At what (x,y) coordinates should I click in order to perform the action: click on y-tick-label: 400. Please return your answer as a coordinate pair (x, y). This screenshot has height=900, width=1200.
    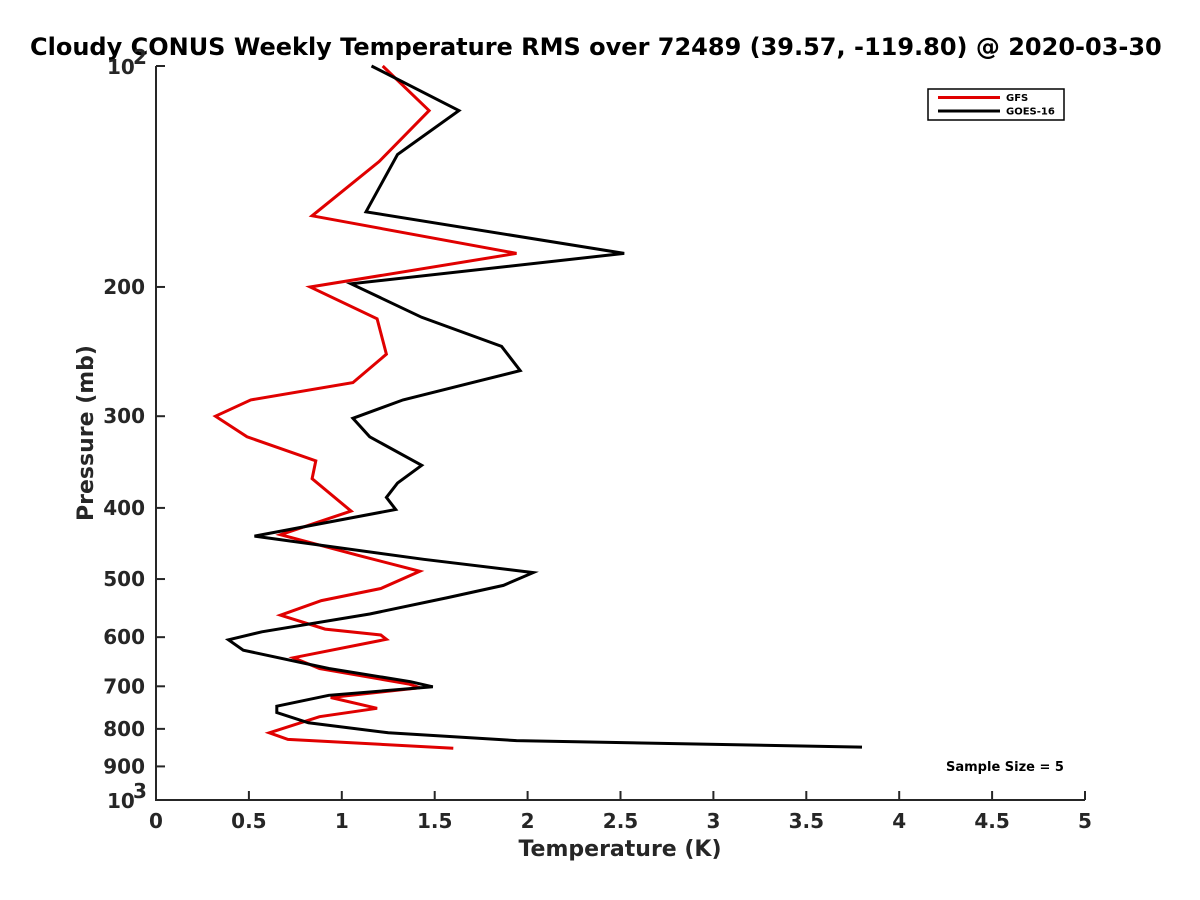
    Looking at the image, I should click on (124, 508).